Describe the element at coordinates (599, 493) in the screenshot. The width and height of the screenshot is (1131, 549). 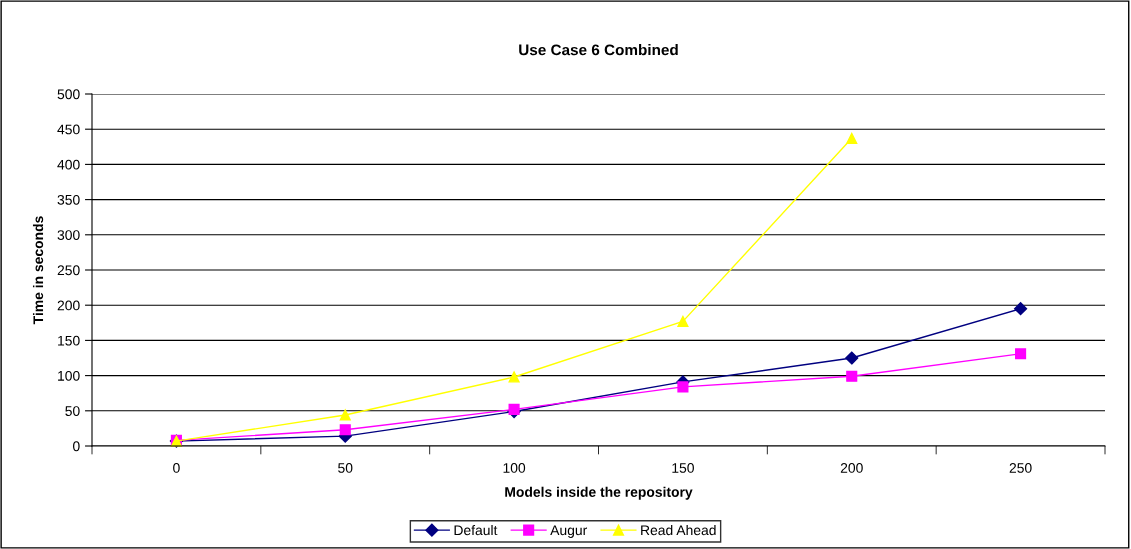
I see `x-axis-title: Models inside the repository` at that location.